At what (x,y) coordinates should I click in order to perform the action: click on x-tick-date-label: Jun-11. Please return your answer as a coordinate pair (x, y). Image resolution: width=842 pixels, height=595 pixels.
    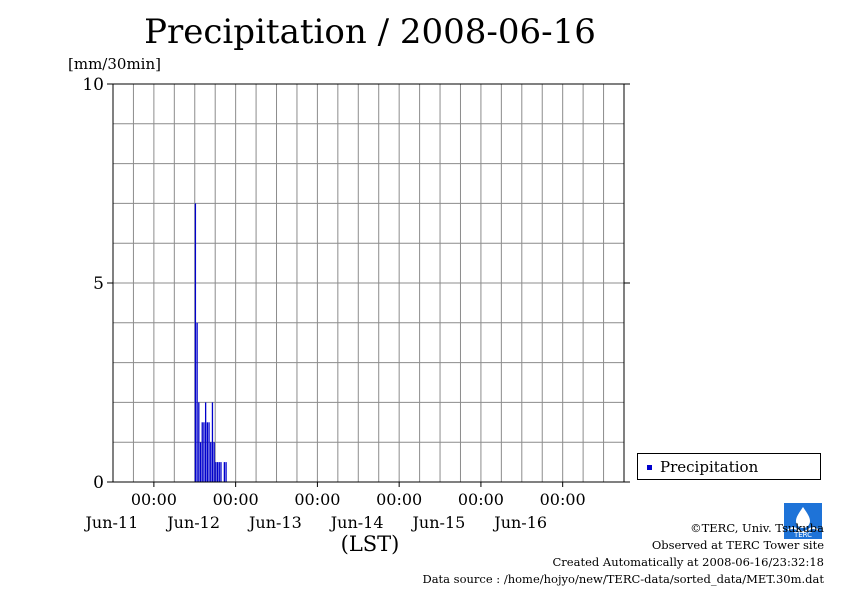
    Looking at the image, I should click on (110, 522).